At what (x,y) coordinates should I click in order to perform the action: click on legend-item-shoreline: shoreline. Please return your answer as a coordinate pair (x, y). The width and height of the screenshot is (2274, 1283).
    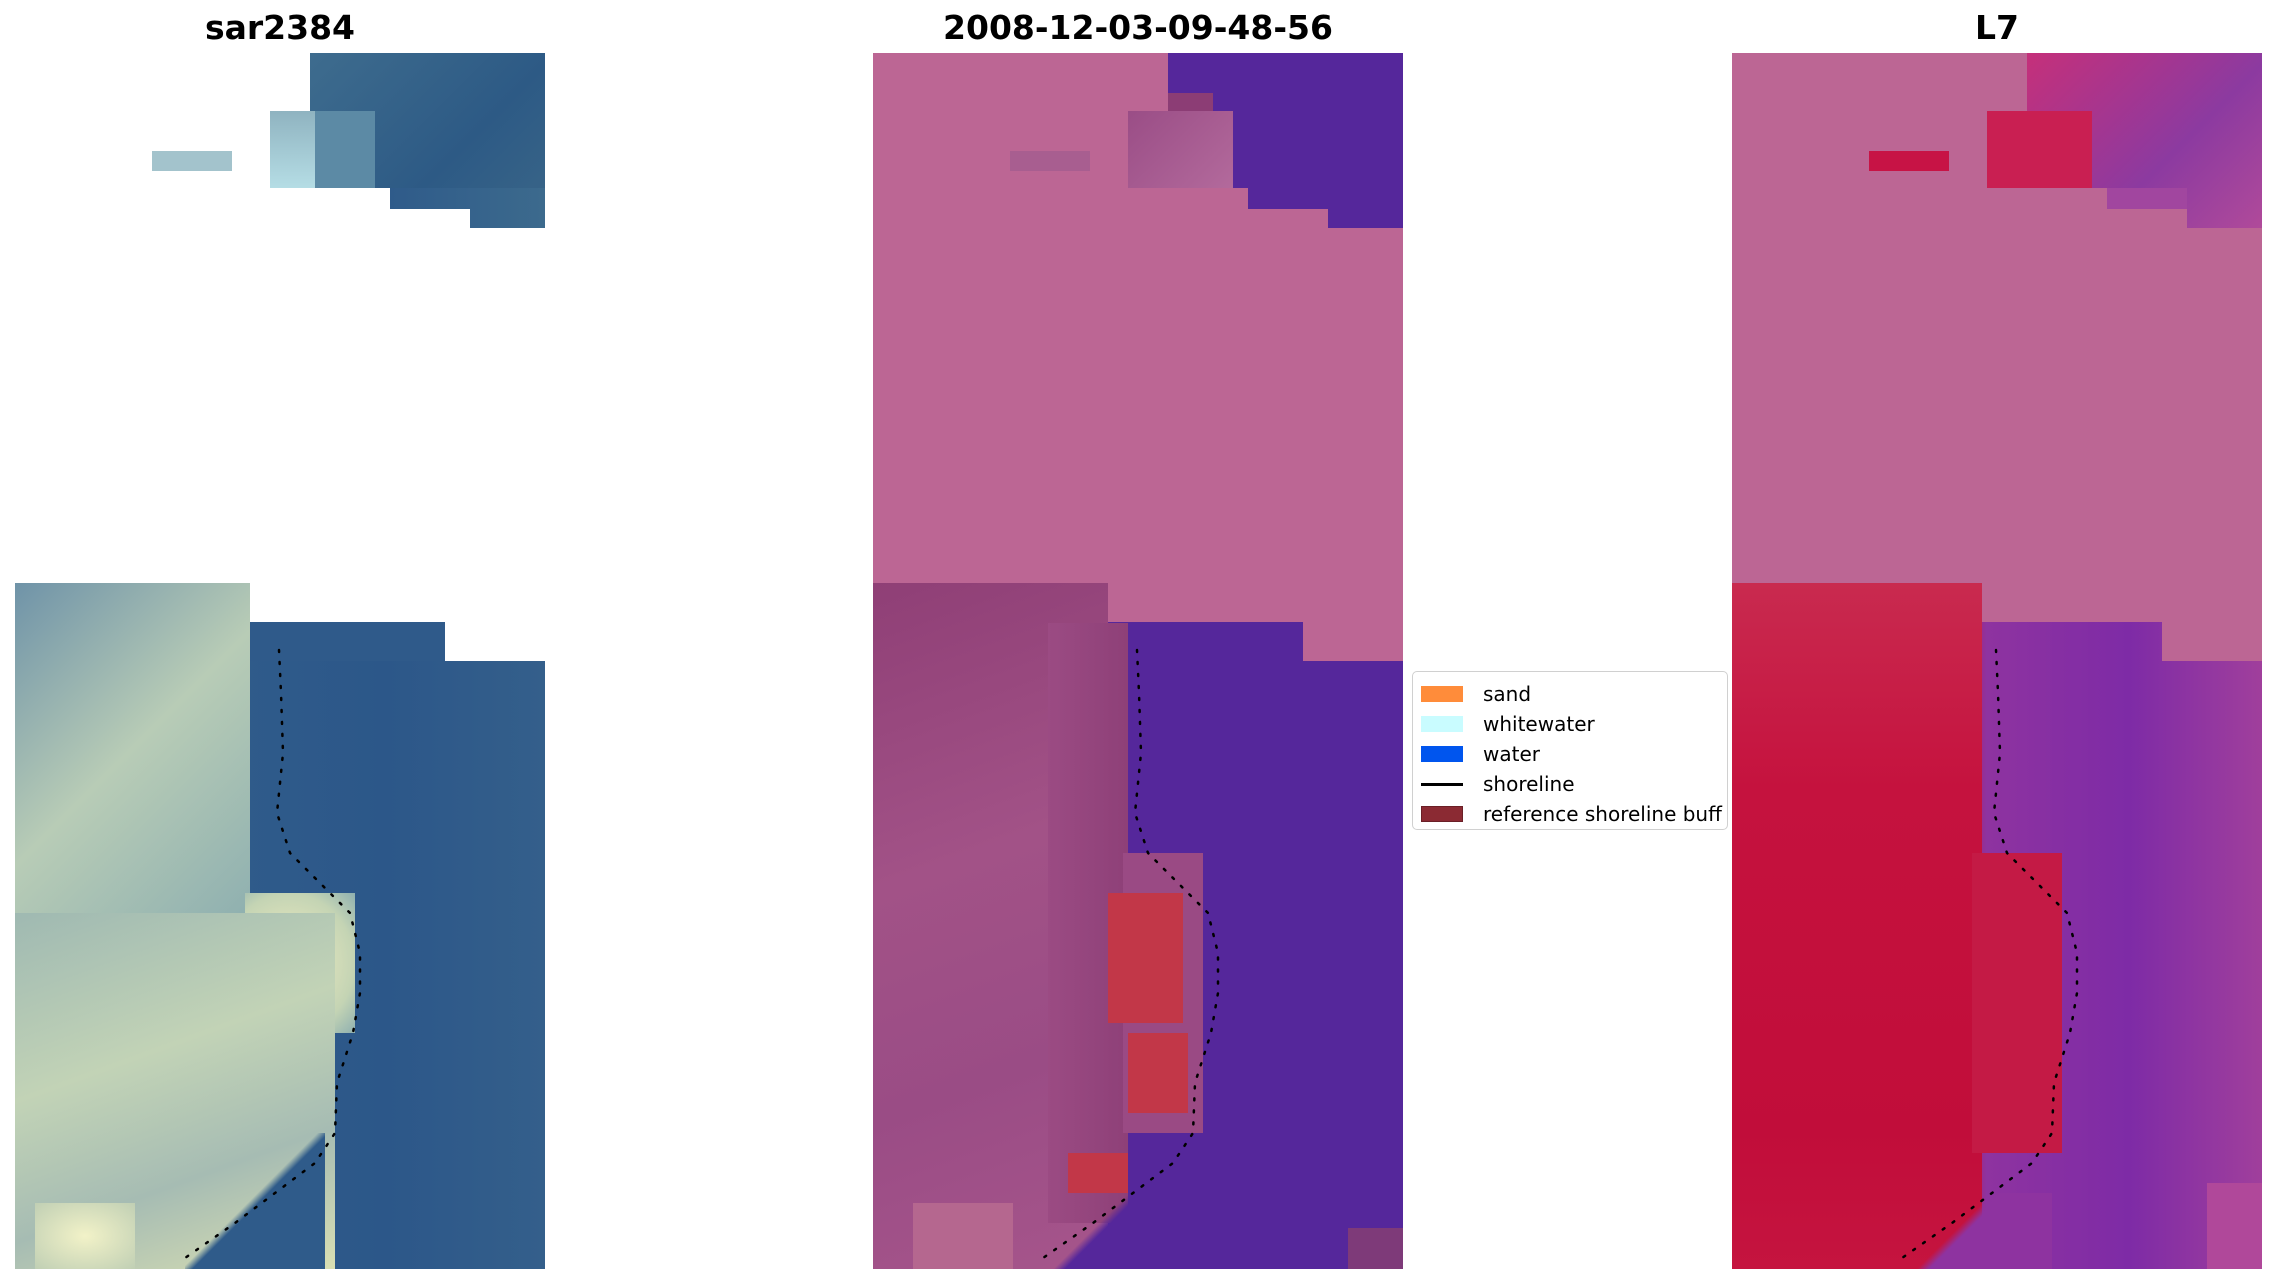
    Looking at the image, I should click on (1498, 784).